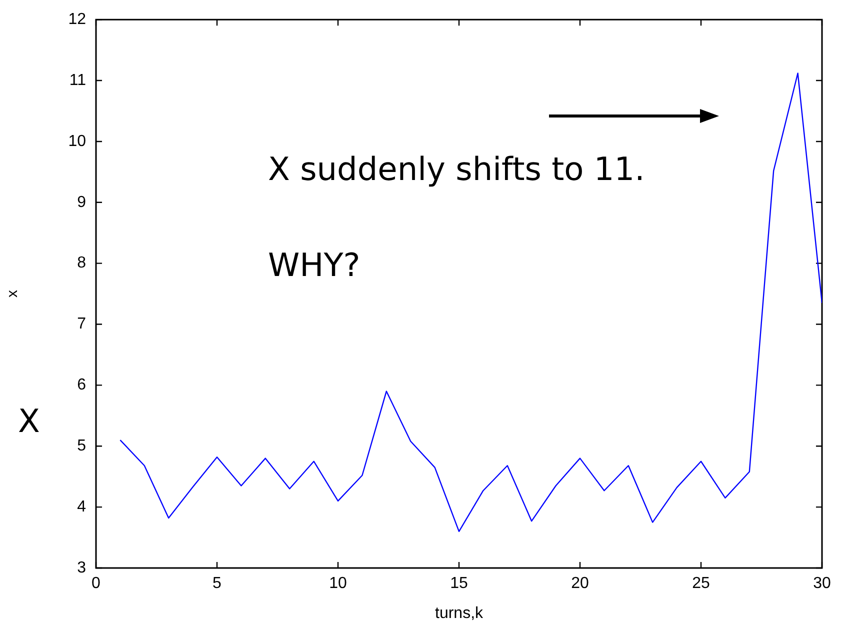 The height and width of the screenshot is (627, 846). I want to click on x-tick-label: 25, so click(701, 583).